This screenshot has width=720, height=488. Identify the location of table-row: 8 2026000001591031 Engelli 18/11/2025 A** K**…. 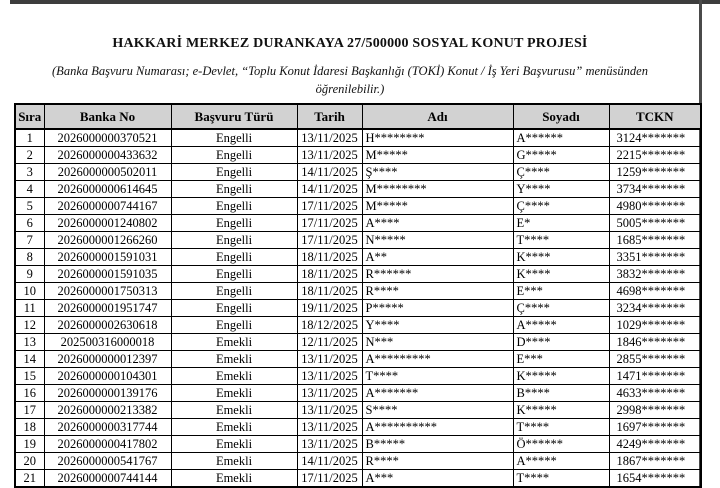
(358, 257).